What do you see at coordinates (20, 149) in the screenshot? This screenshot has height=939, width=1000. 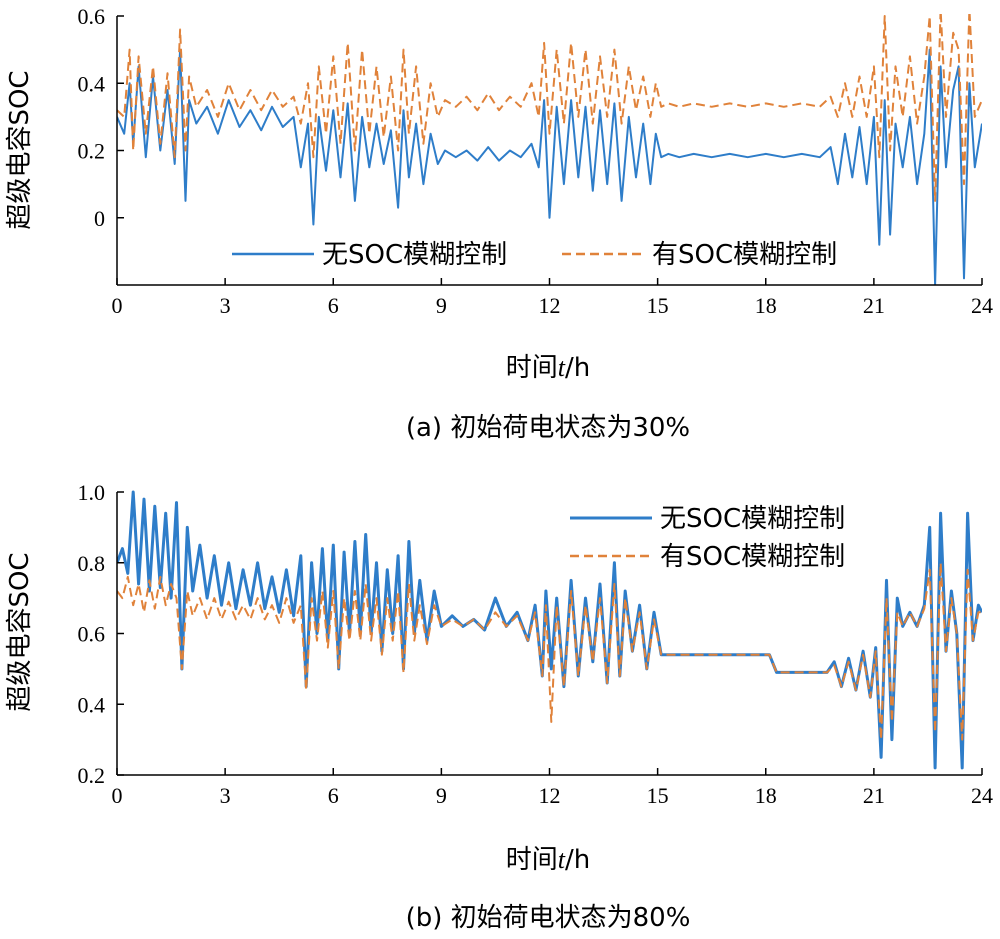 I see `y-axis-label-a: 超级电容SOC` at bounding box center [20, 149].